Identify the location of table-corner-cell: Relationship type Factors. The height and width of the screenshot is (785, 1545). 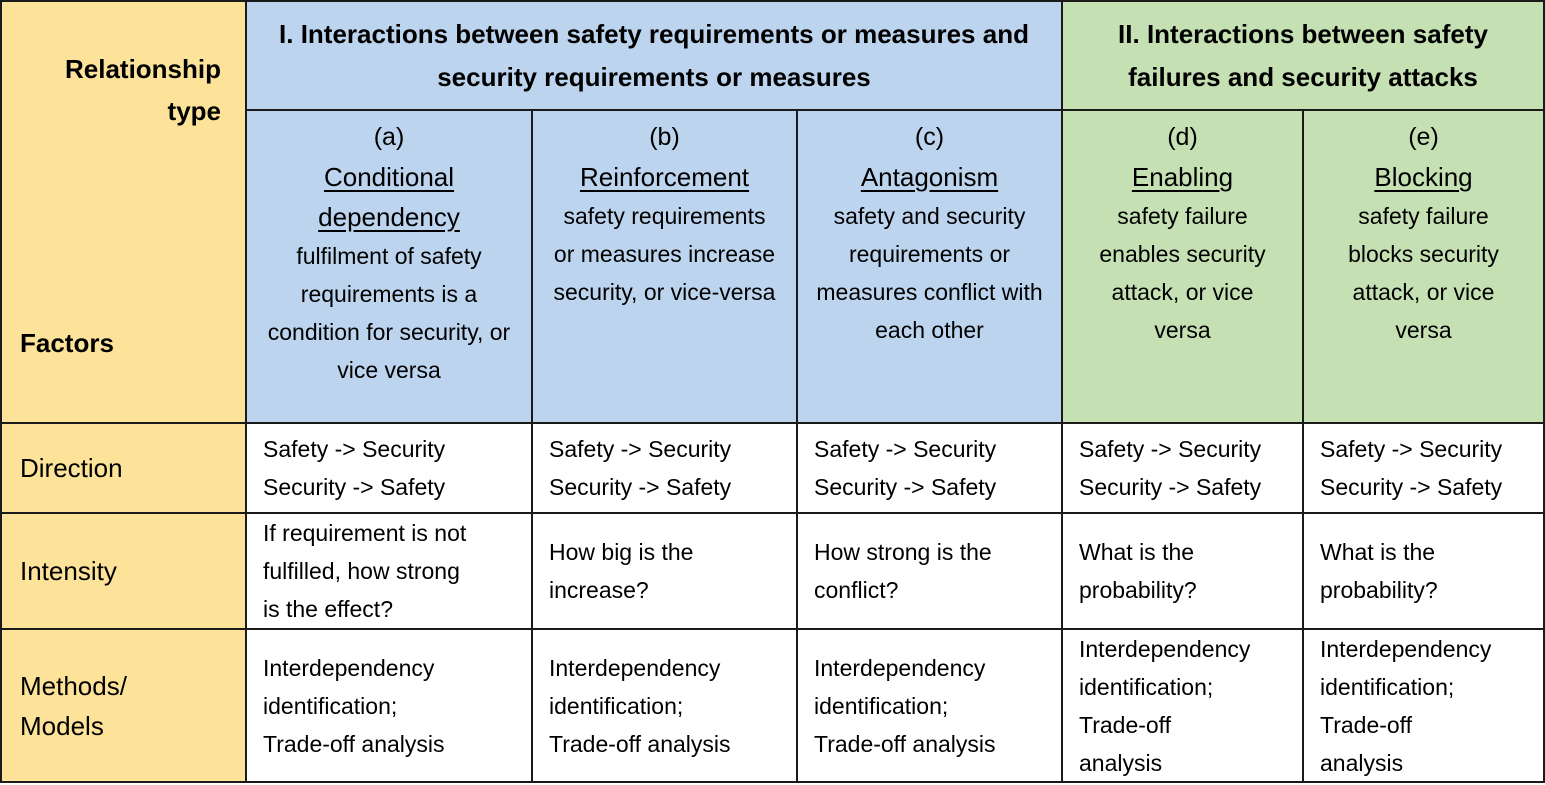
(123, 212).